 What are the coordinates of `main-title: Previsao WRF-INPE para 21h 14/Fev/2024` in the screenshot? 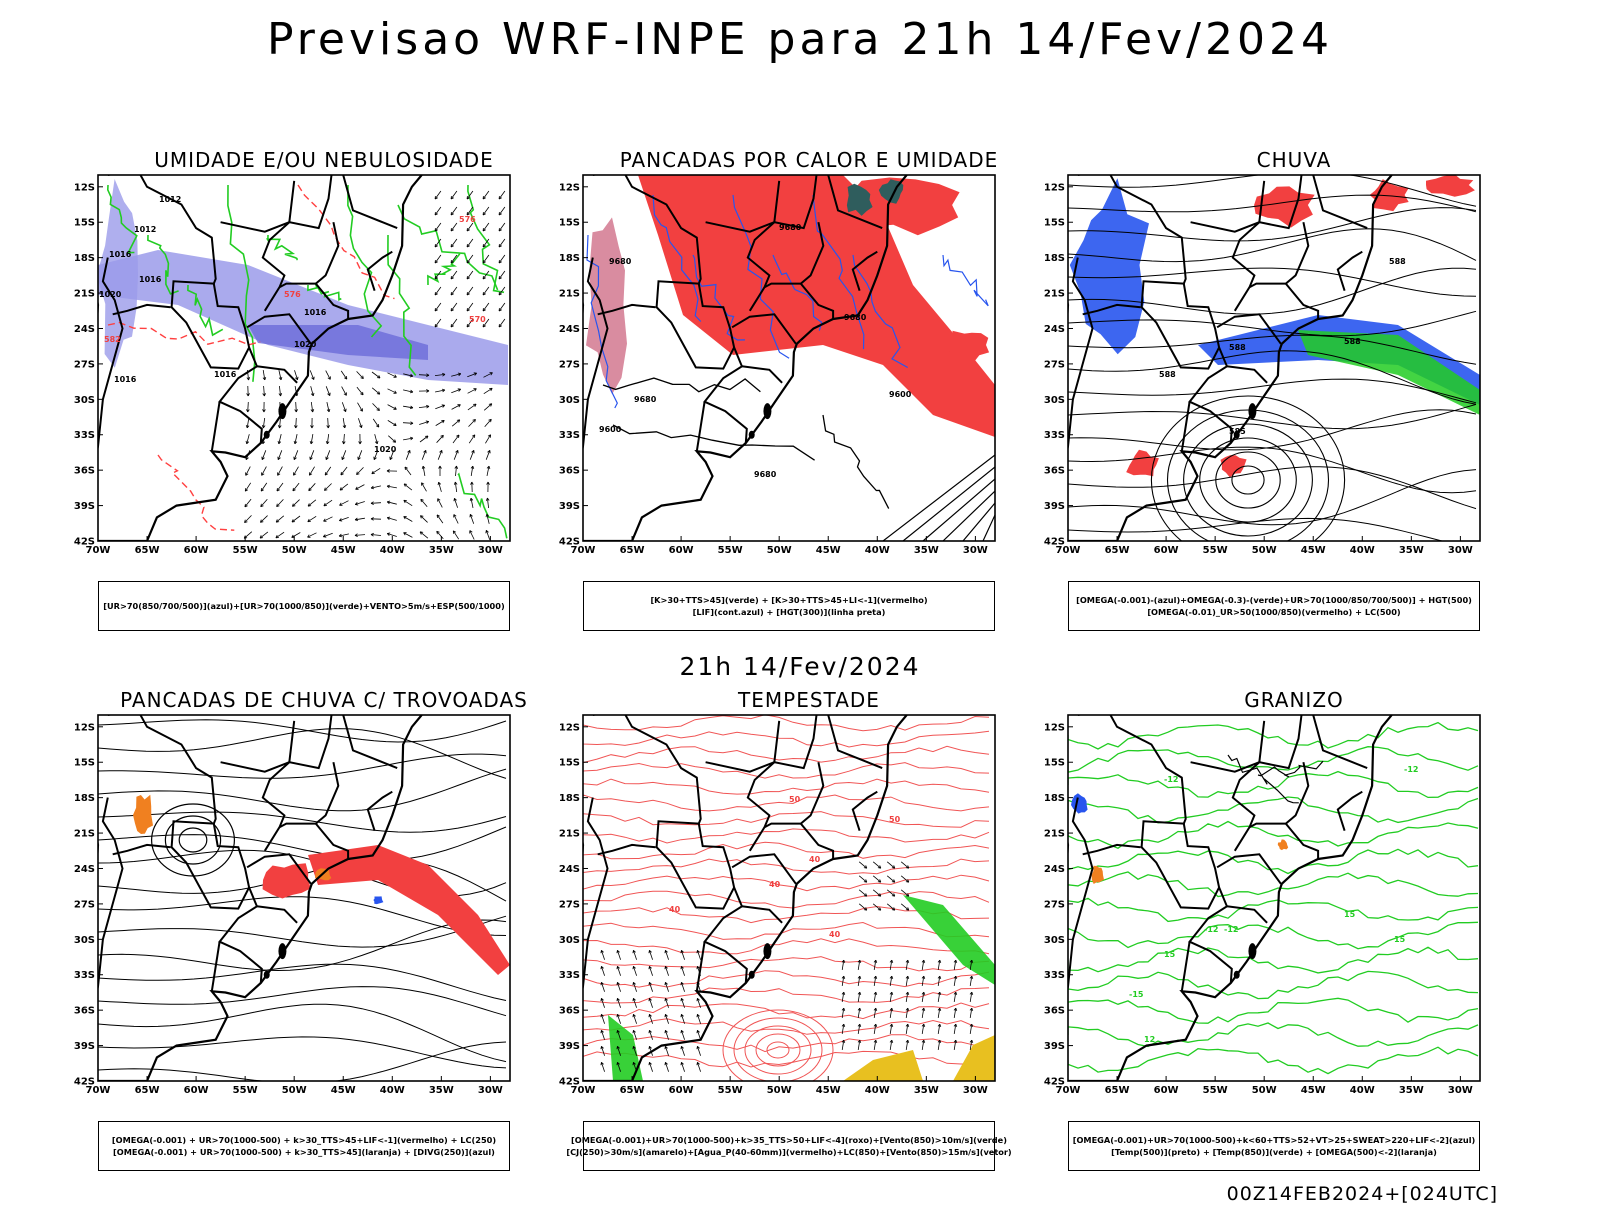 It's located at (800, 39).